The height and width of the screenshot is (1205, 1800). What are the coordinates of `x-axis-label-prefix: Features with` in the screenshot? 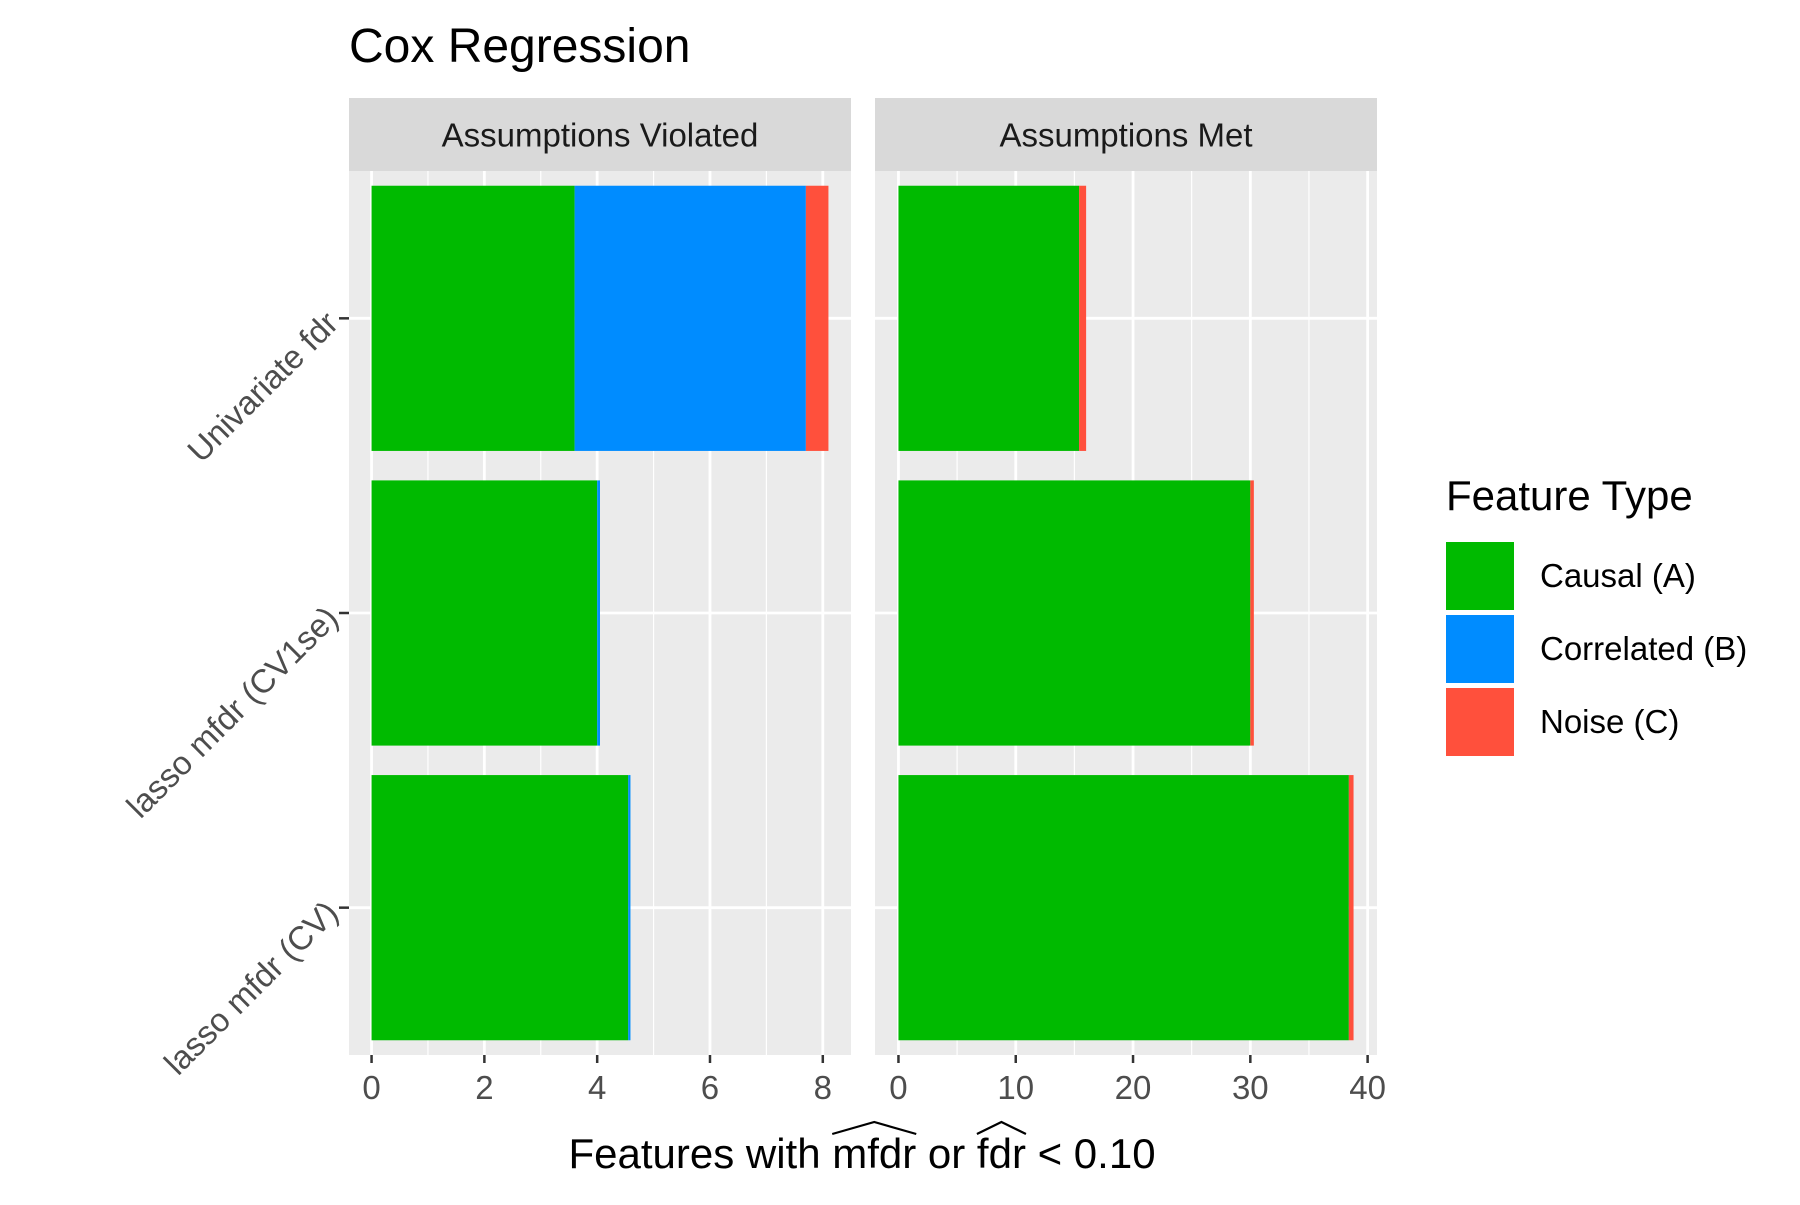 It's located at (700, 1153).